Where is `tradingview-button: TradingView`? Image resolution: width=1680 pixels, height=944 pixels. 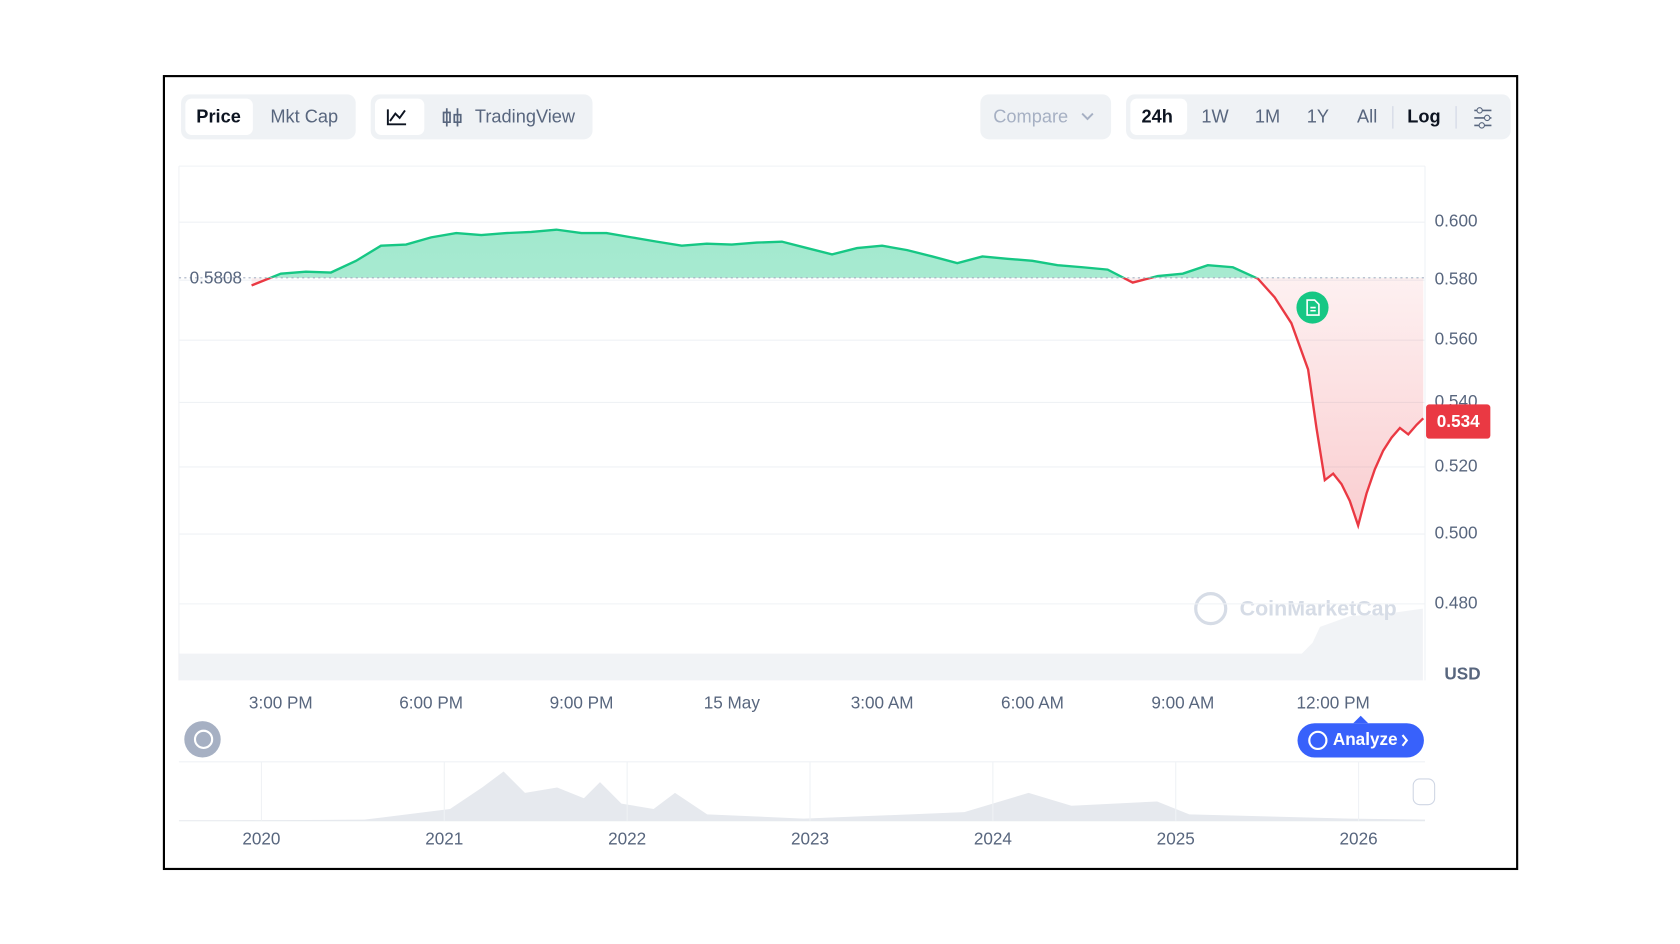 tradingview-button: TradingView is located at coordinates (525, 117).